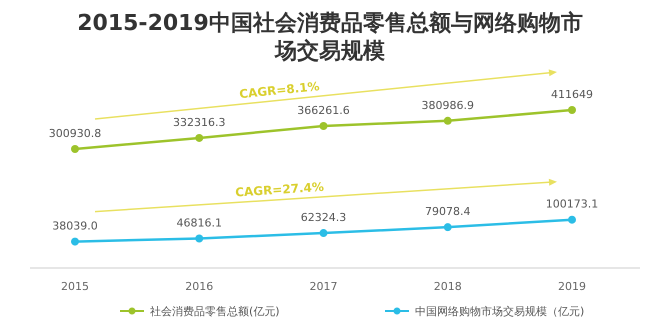  I want to click on legend-label: 社会消费品零售总额(亿元), so click(215, 311).